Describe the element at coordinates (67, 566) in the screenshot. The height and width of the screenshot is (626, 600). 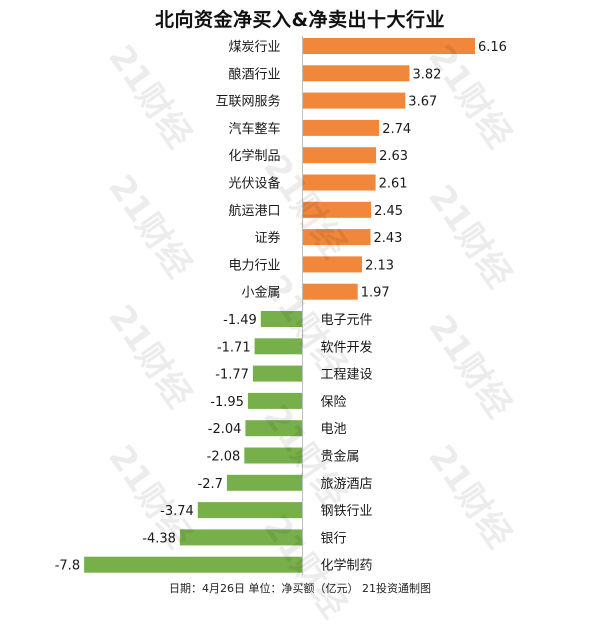
I see `value-label: -7.8` at that location.